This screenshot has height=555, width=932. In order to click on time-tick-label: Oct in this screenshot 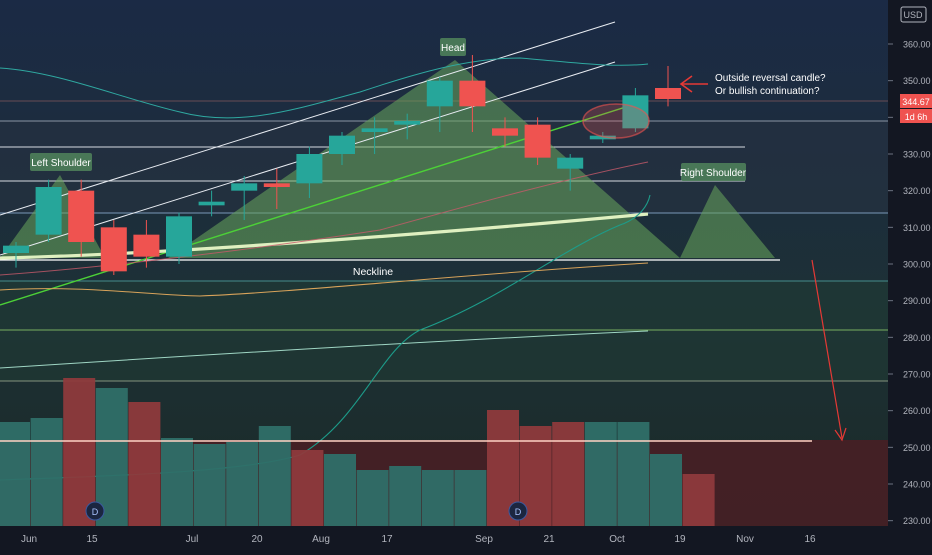, I will do `click(617, 539)`.